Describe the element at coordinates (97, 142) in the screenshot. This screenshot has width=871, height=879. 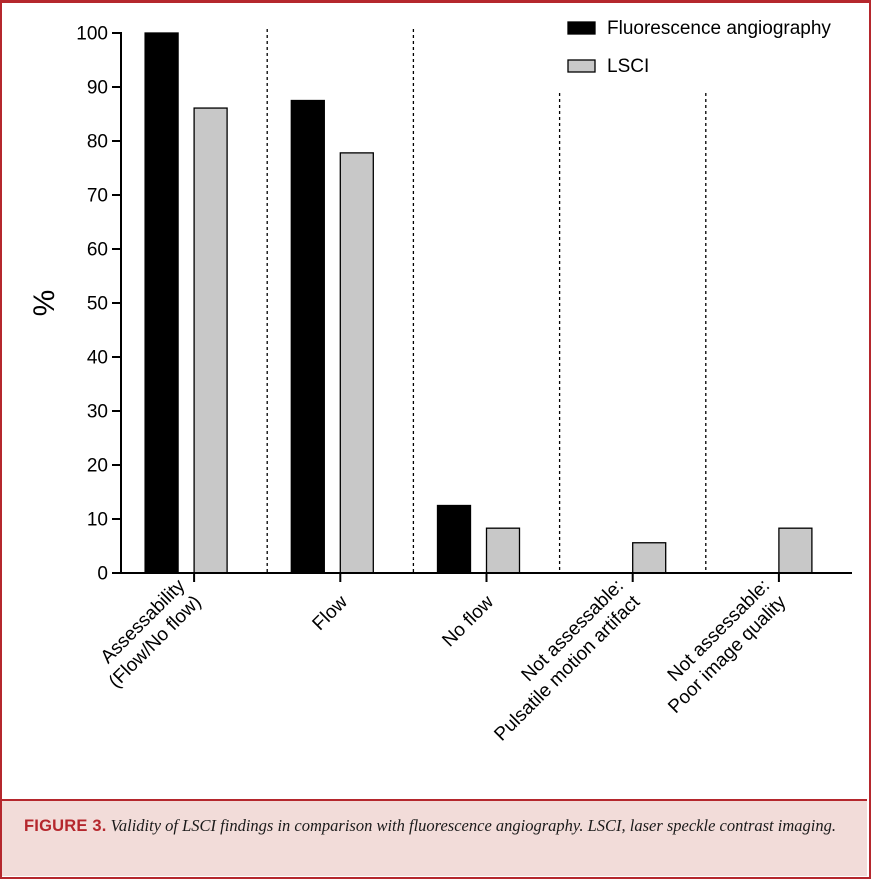
I see `y-tick-label: 80` at that location.